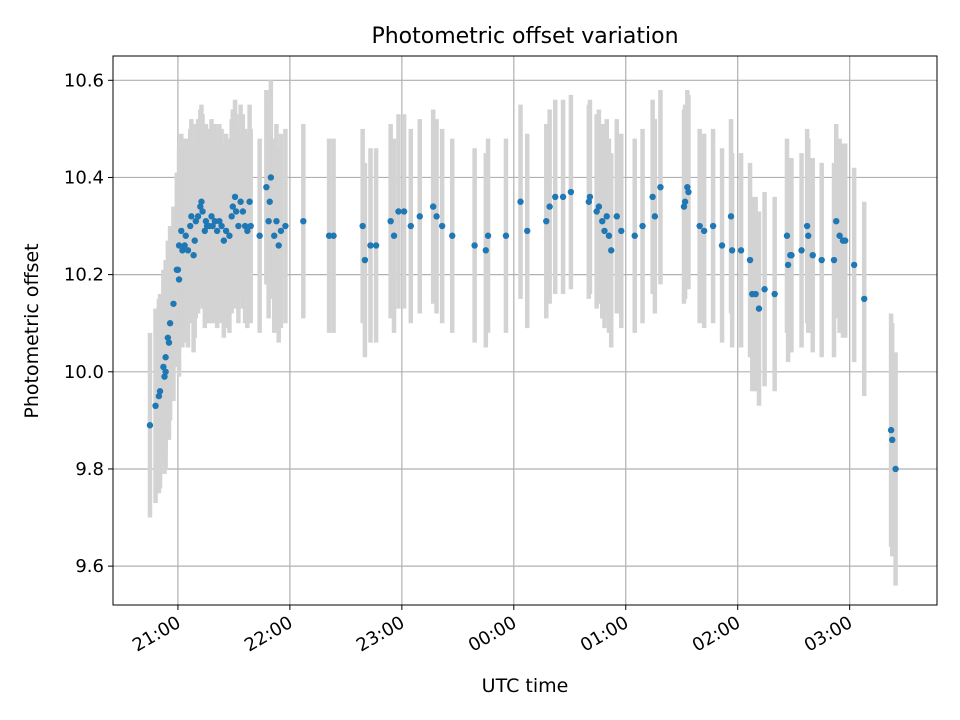 The width and height of the screenshot is (960, 720). Describe the element at coordinates (524, 36) in the screenshot. I see `chart-title: Photometric offset variation` at that location.